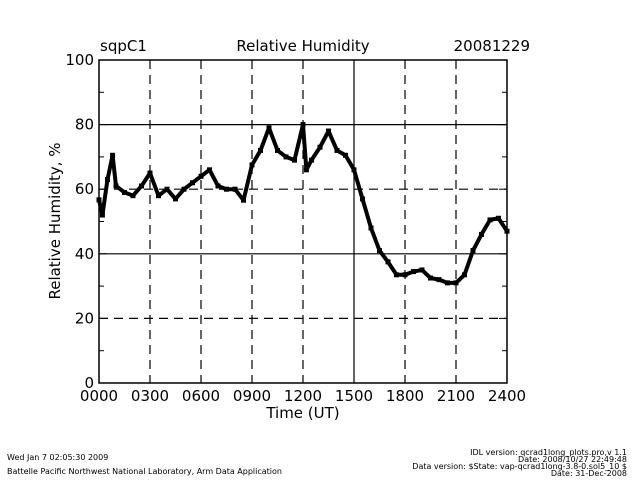  Describe the element at coordinates (589, 473) in the screenshot. I see `footer-data-date: Date: 31-Dec-2008` at that location.